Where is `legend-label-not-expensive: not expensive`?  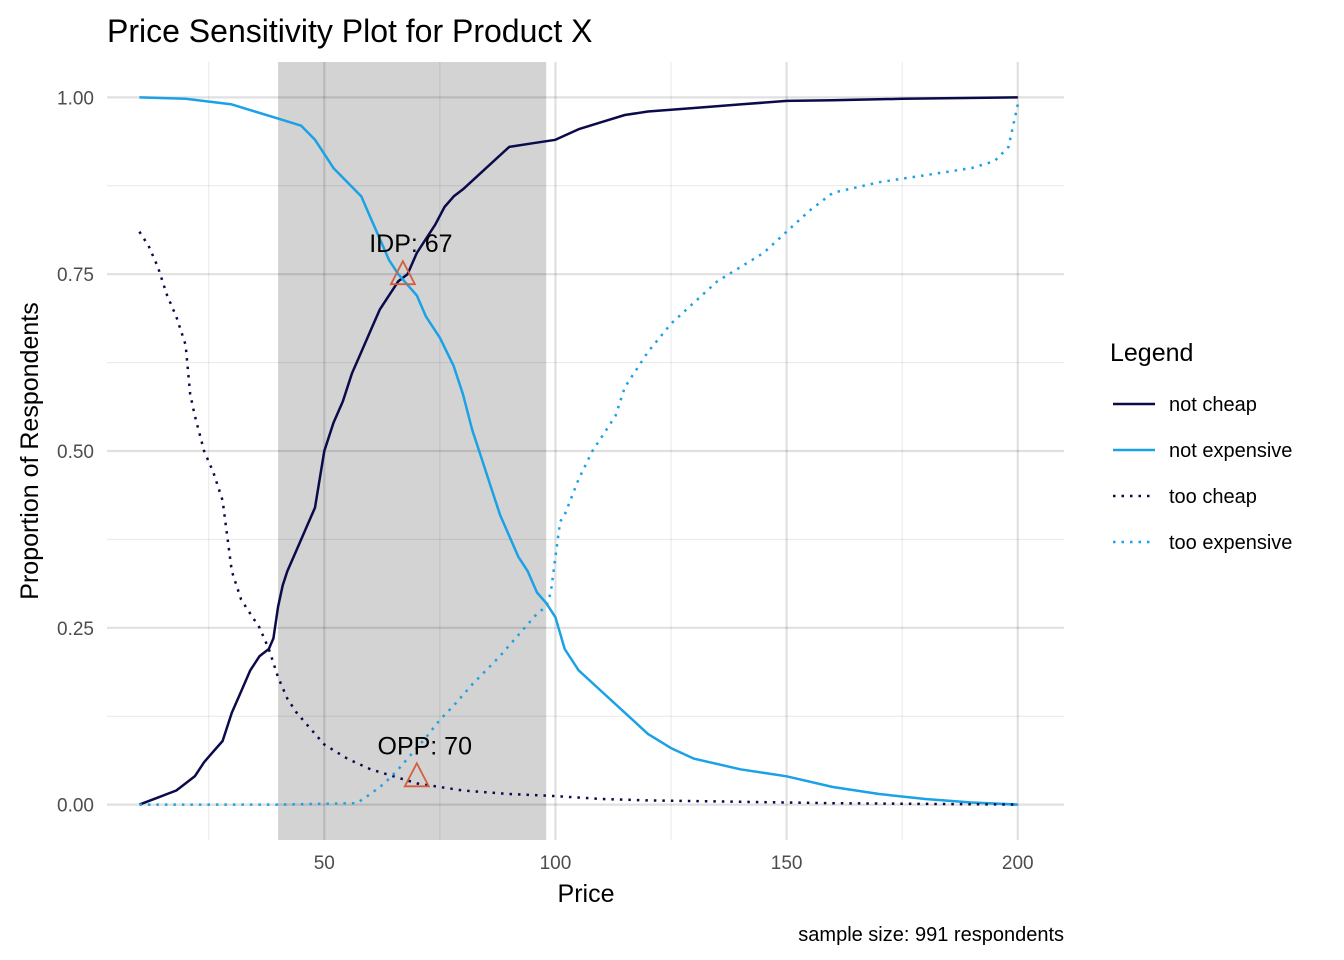
legend-label-not-expensive: not expensive is located at coordinates (1230, 451).